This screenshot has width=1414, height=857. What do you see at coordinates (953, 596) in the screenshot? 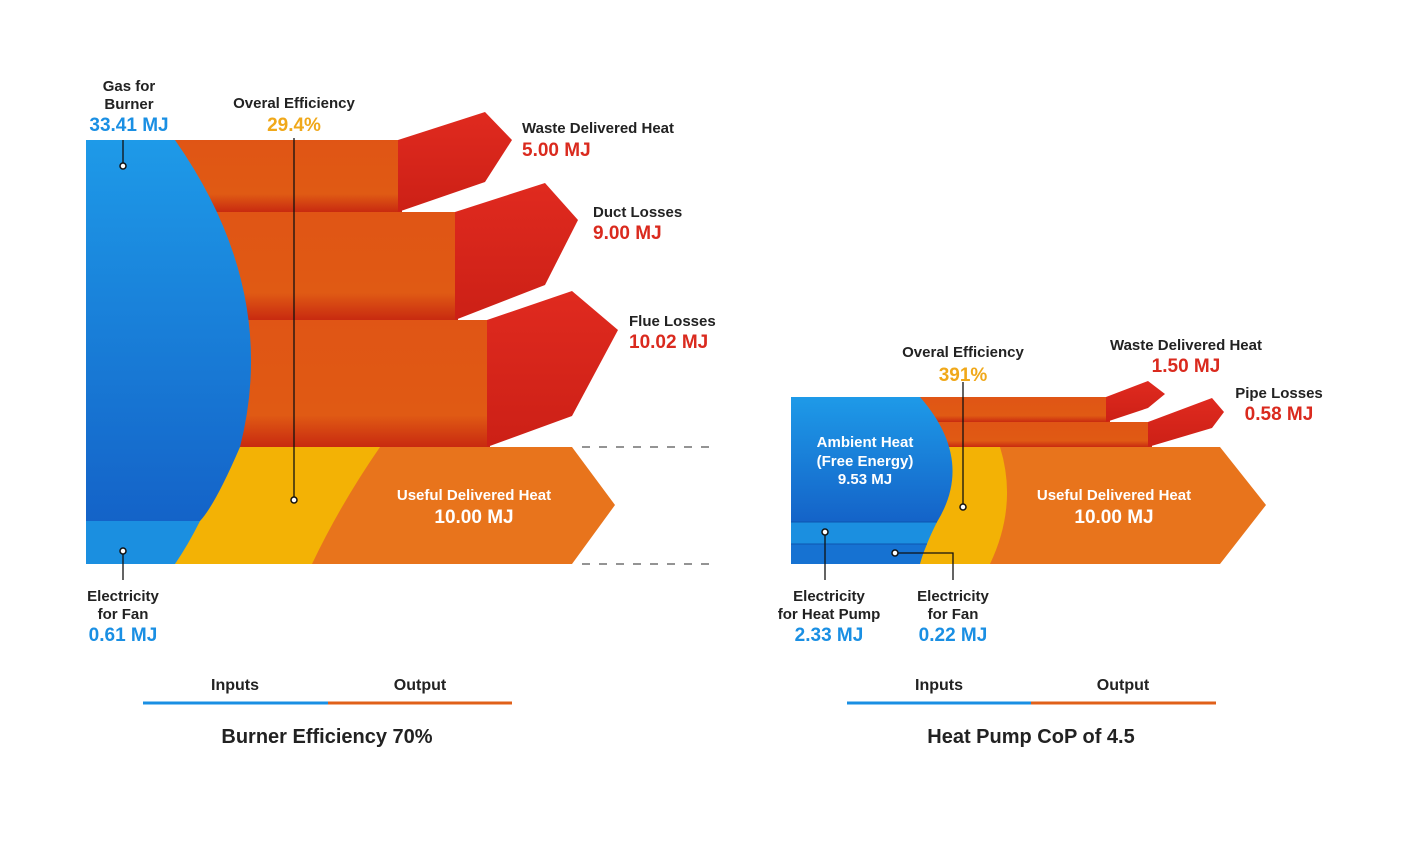
I see `hp-fan-label-line1: Electricity` at bounding box center [953, 596].